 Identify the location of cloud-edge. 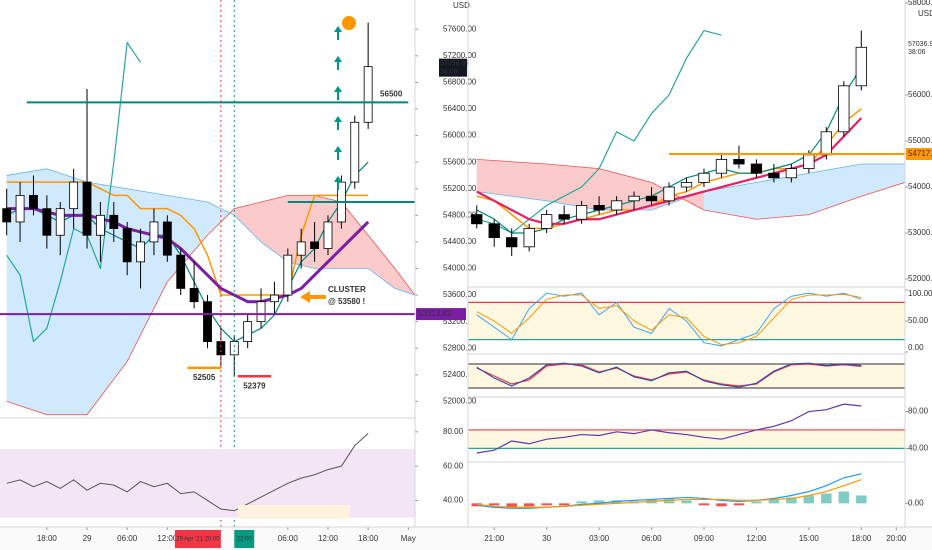
(210, 232).